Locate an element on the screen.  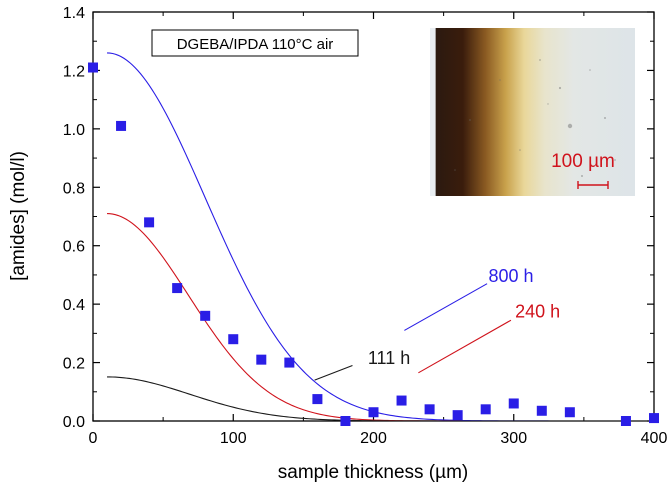
inset-micrograph: 100 µm is located at coordinates (532, 112).